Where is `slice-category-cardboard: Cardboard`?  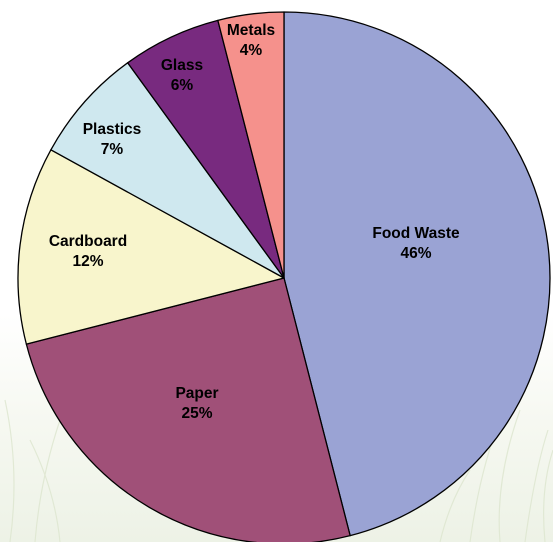 slice-category-cardboard: Cardboard is located at coordinates (88, 241).